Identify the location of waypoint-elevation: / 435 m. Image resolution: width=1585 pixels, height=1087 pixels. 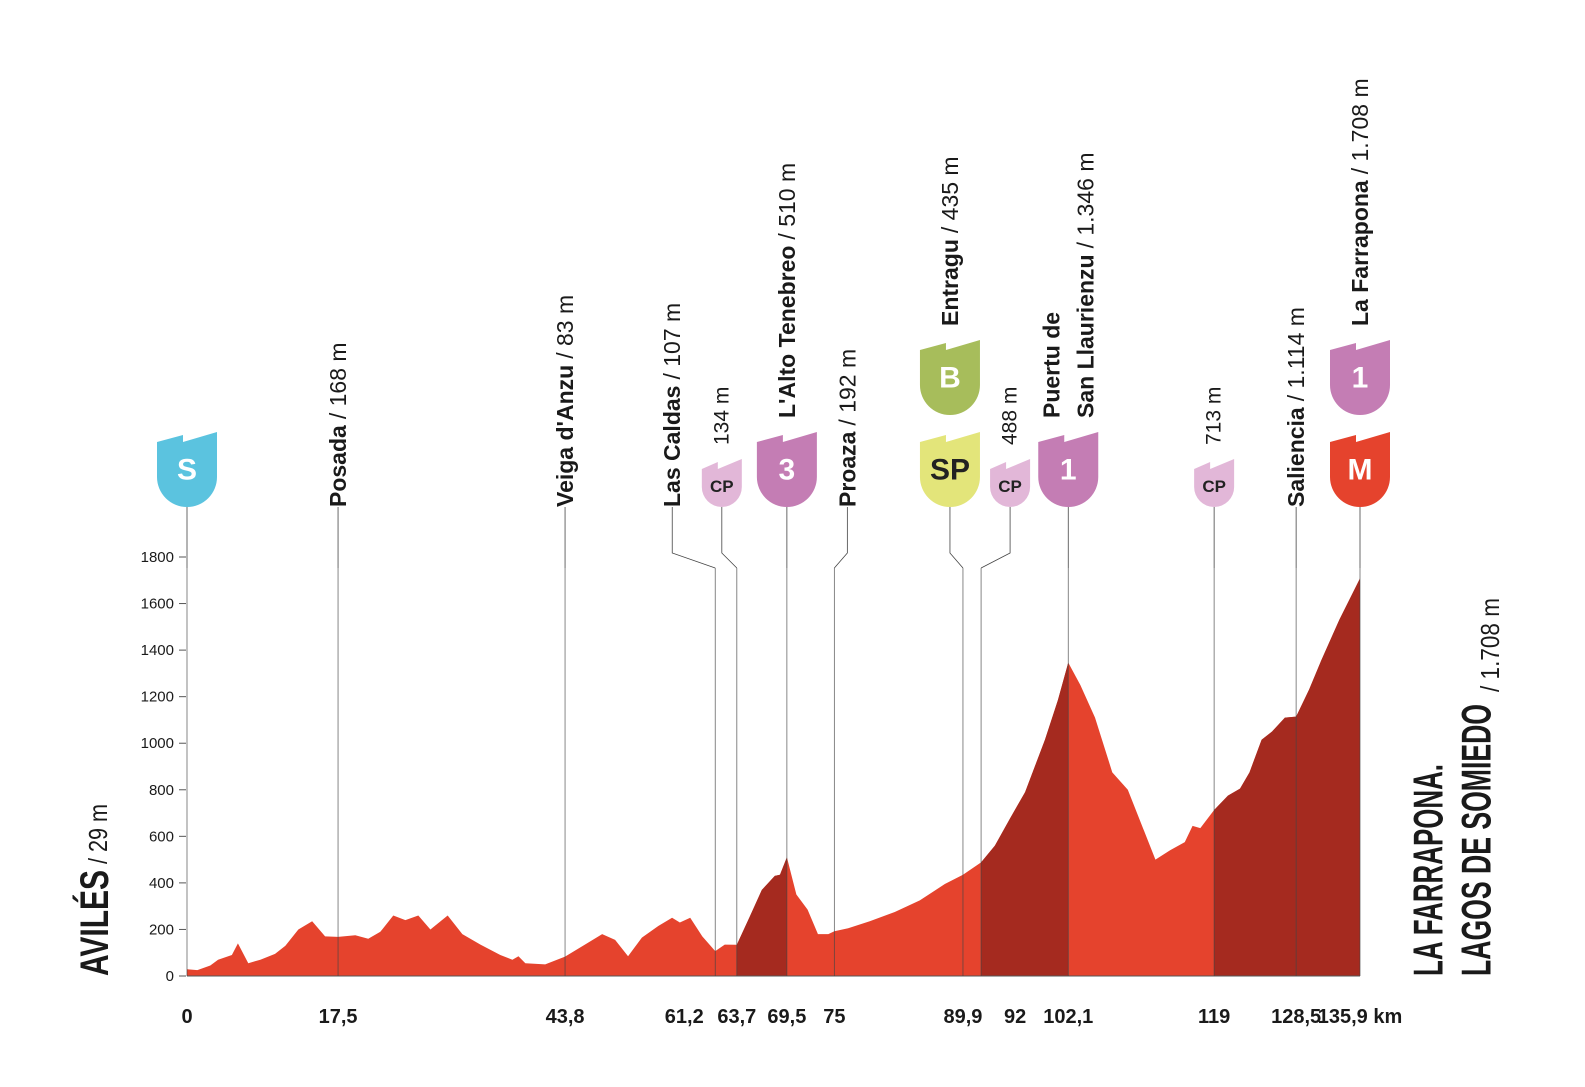
(950, 194).